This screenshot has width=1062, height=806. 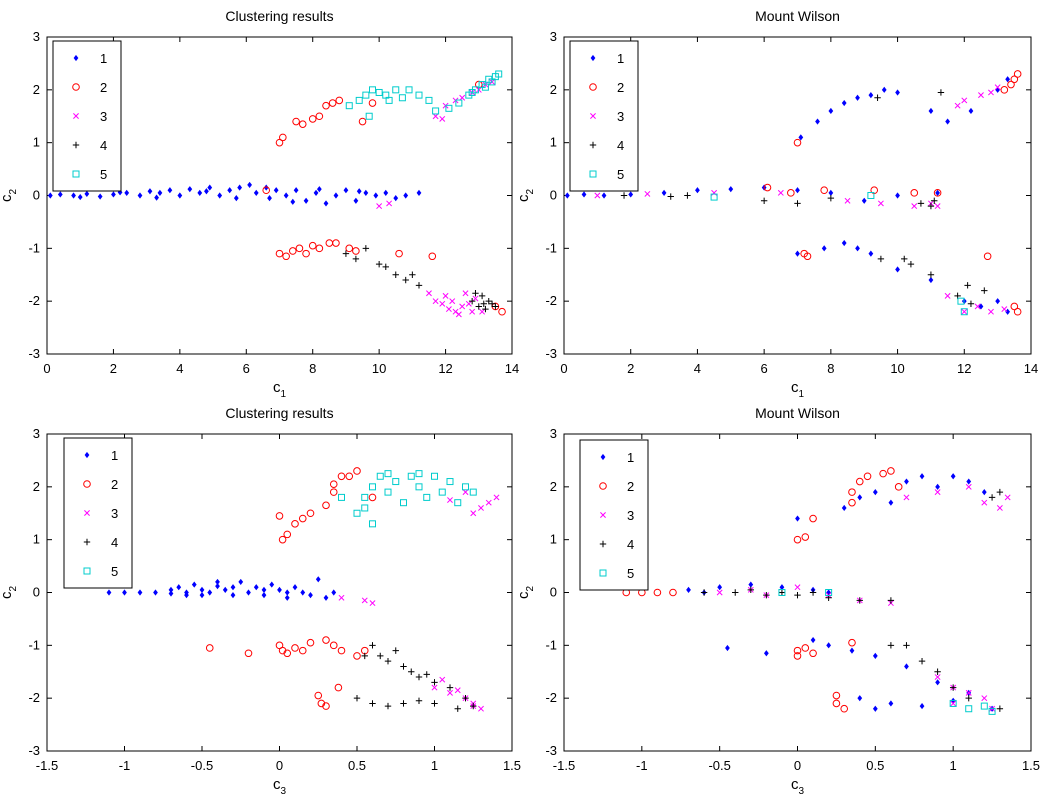 What do you see at coordinates (283, 394) in the screenshot?
I see `x-axis-label-subscript: 1` at bounding box center [283, 394].